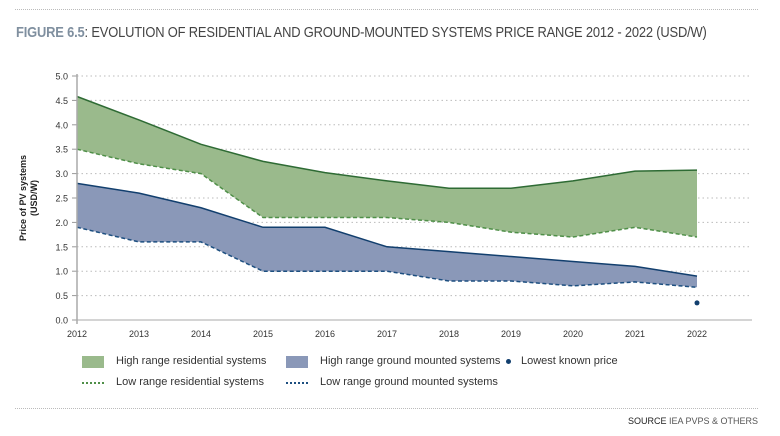 This screenshot has height=436, width=780. Describe the element at coordinates (61, 247) in the screenshot. I see `y-tick-label: 1.5` at that location.